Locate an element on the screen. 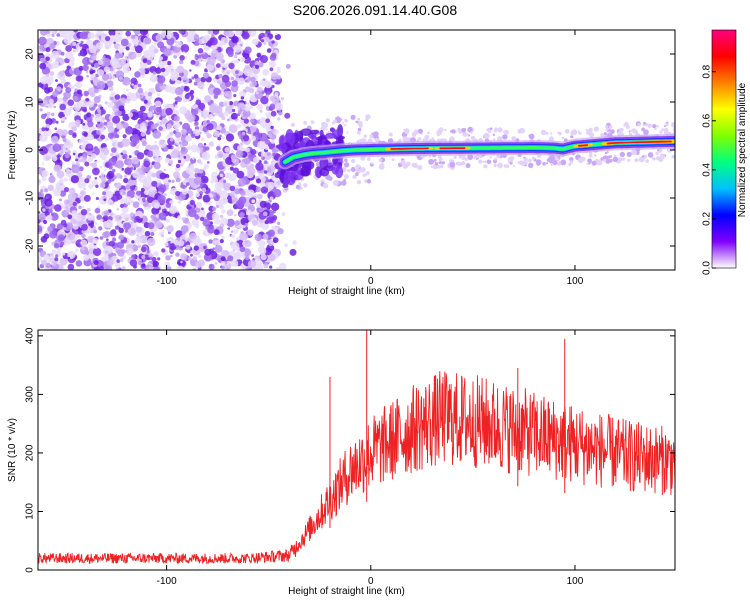 This screenshot has width=750, height=600. y-tick-label: -20 is located at coordinates (30, 245).